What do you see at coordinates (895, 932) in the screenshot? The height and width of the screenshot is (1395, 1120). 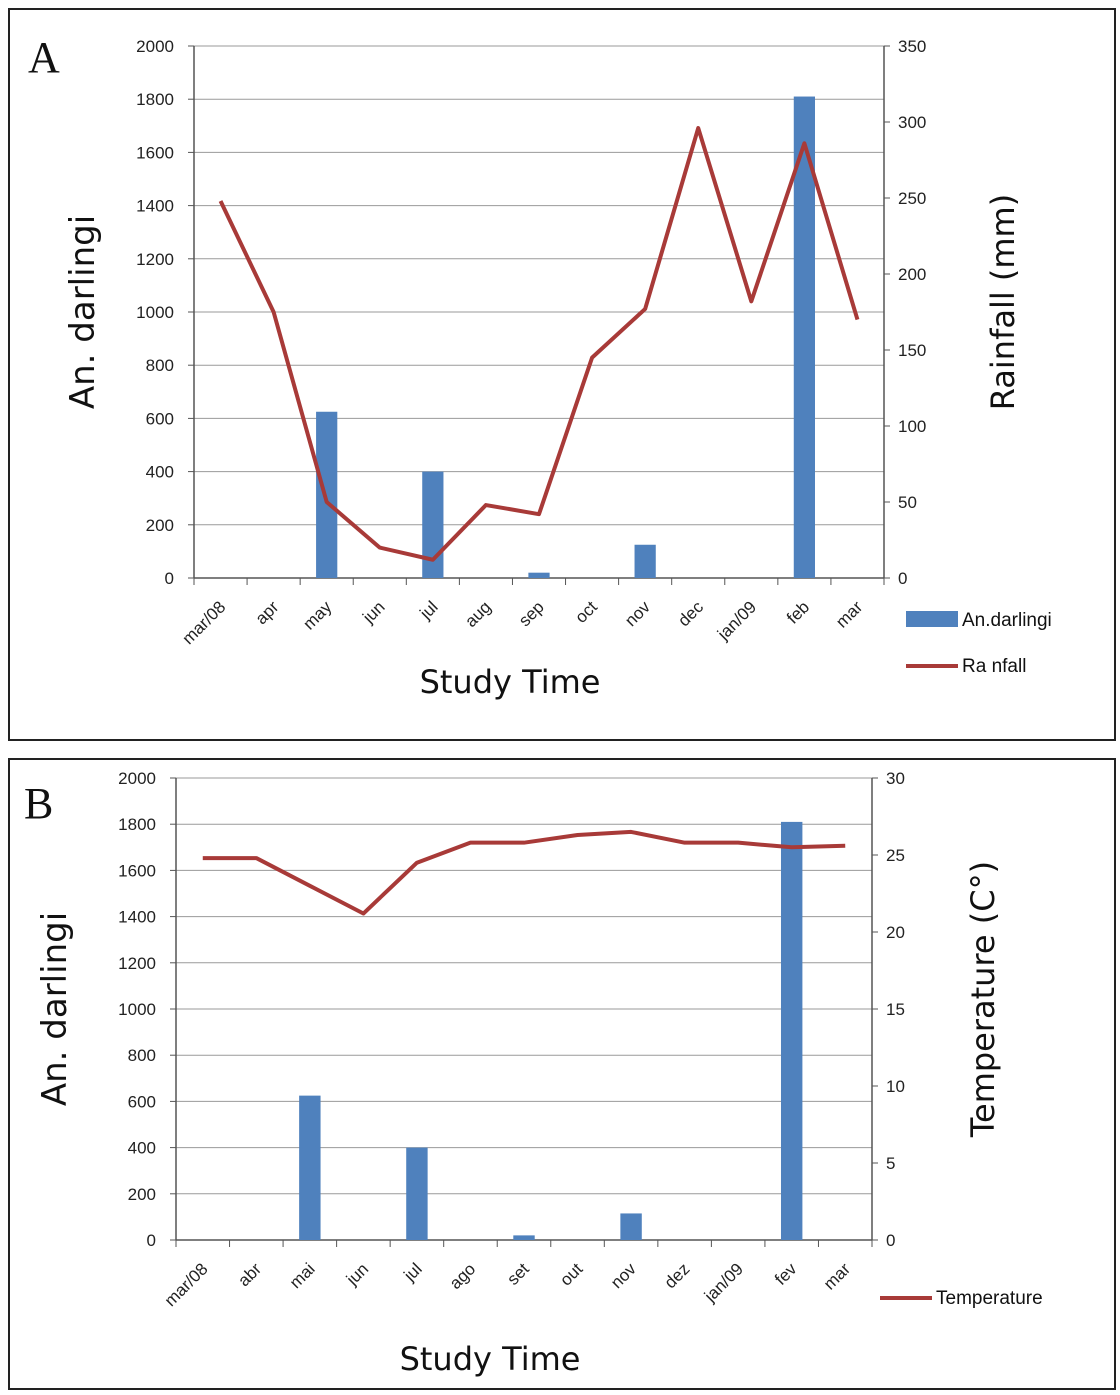 I see `y2-tick-label: 20` at bounding box center [895, 932].